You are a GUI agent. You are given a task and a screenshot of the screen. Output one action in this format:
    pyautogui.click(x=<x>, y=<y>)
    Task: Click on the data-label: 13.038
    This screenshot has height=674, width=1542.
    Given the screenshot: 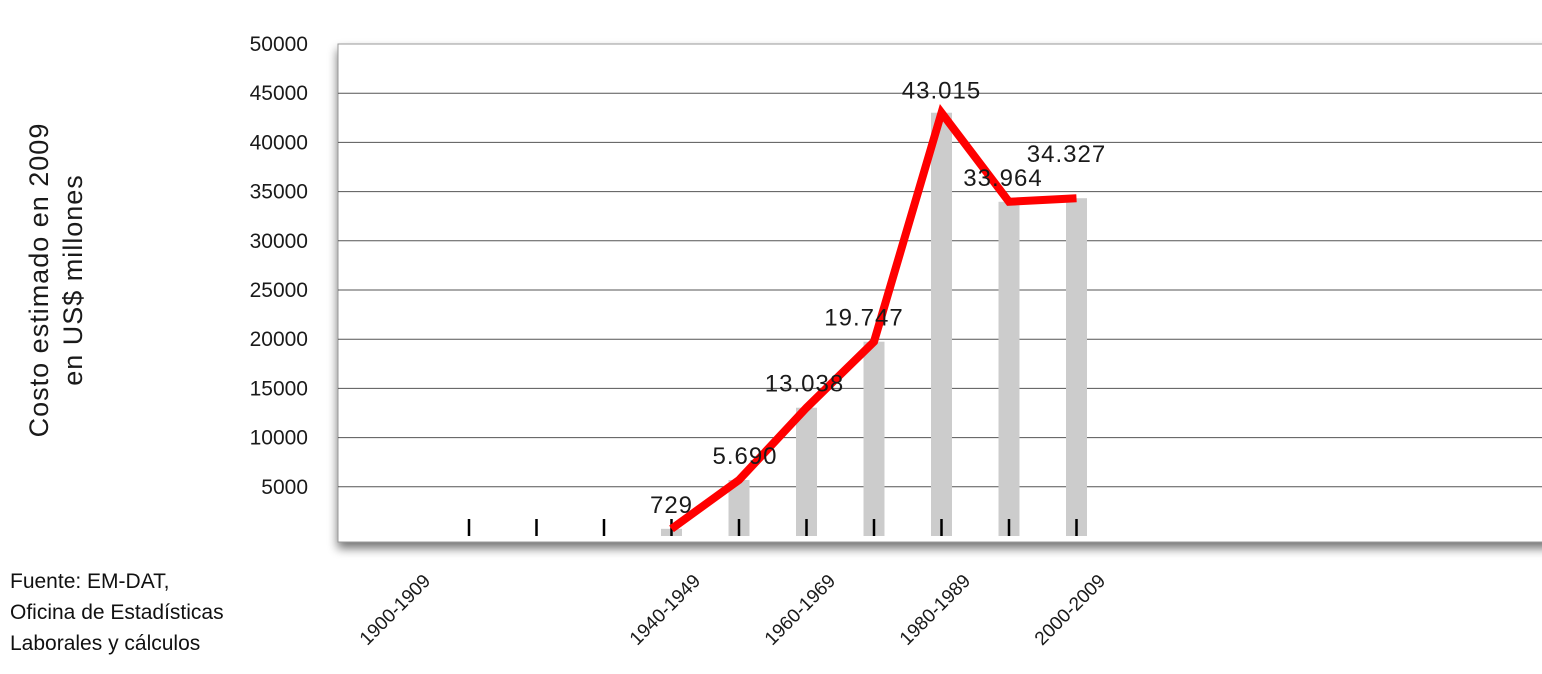 What is the action you would take?
    pyautogui.click(x=804, y=384)
    